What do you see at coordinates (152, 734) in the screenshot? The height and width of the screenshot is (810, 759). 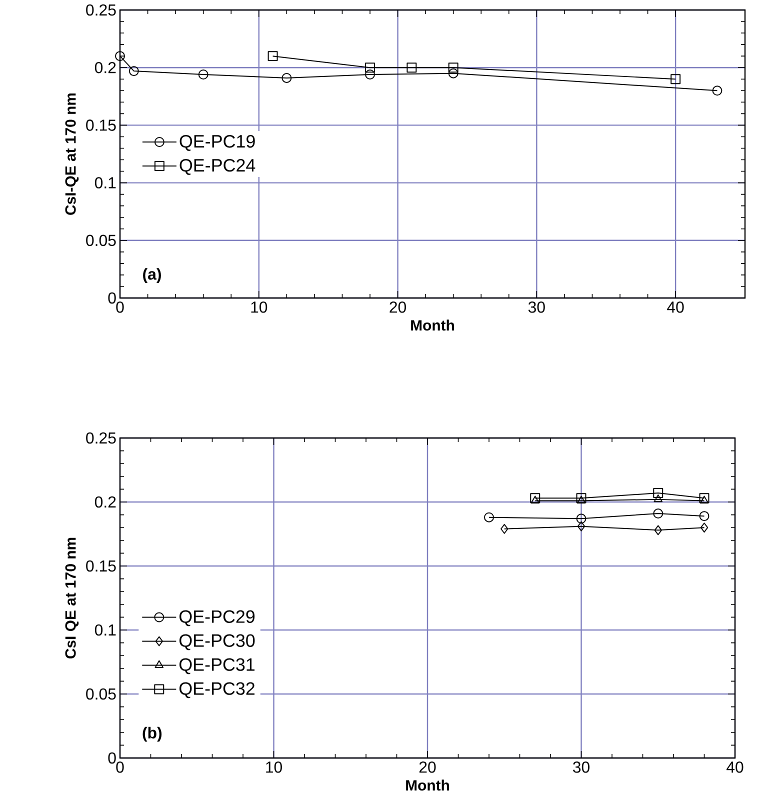 I see `annotation: (b)` at bounding box center [152, 734].